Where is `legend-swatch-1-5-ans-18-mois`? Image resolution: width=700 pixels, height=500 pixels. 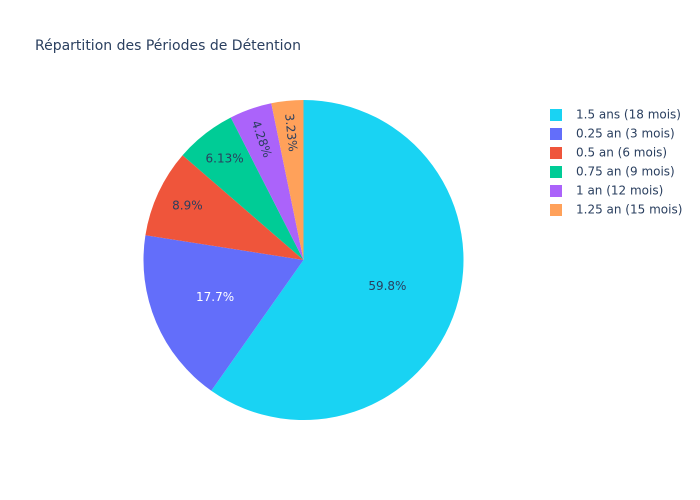
legend-swatch-1-5-ans-18-mois is located at coordinates (556, 115).